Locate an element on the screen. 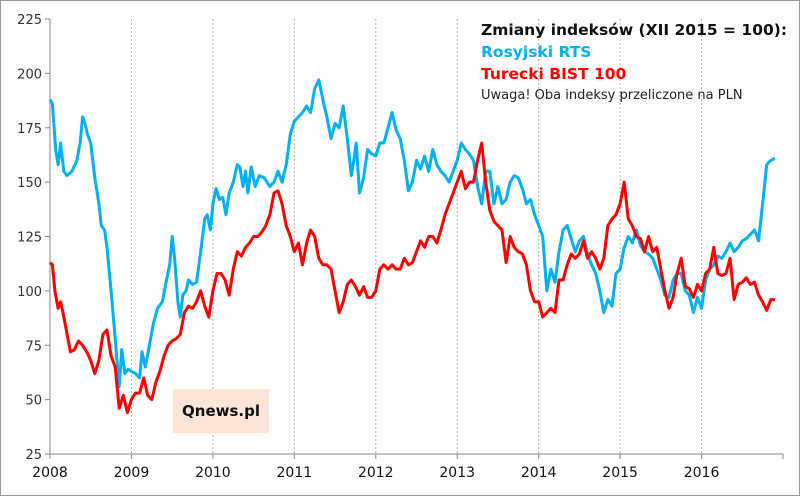  y-tick-label: 100 is located at coordinates (29, 292).